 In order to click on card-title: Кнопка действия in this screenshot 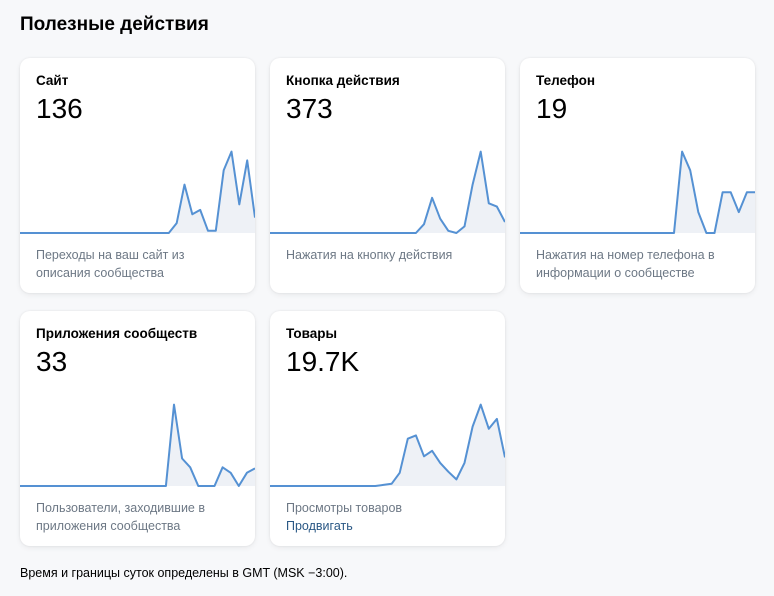, I will do `click(343, 80)`.